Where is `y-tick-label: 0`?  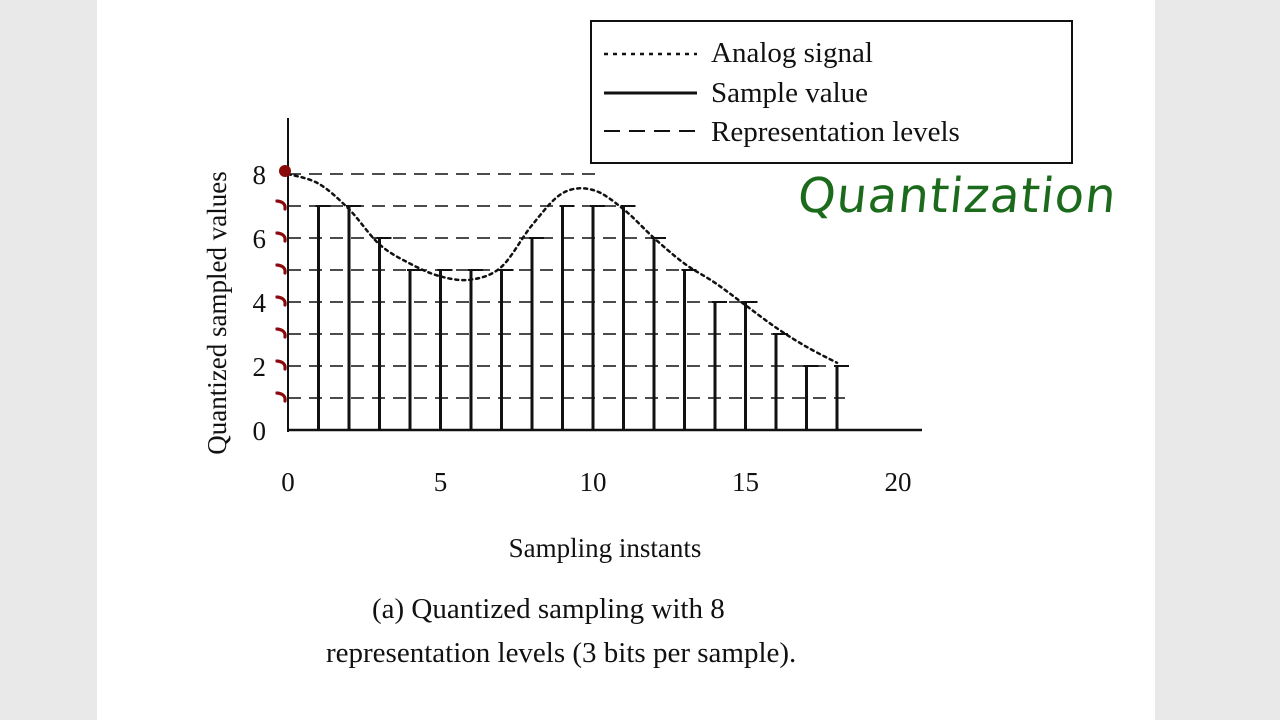
y-tick-label: 0 is located at coordinates (260, 431).